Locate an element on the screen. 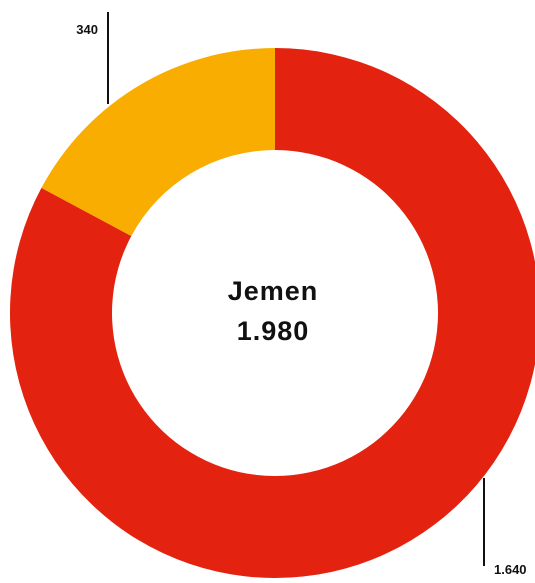  value-label: 1.640 is located at coordinates (510, 569).